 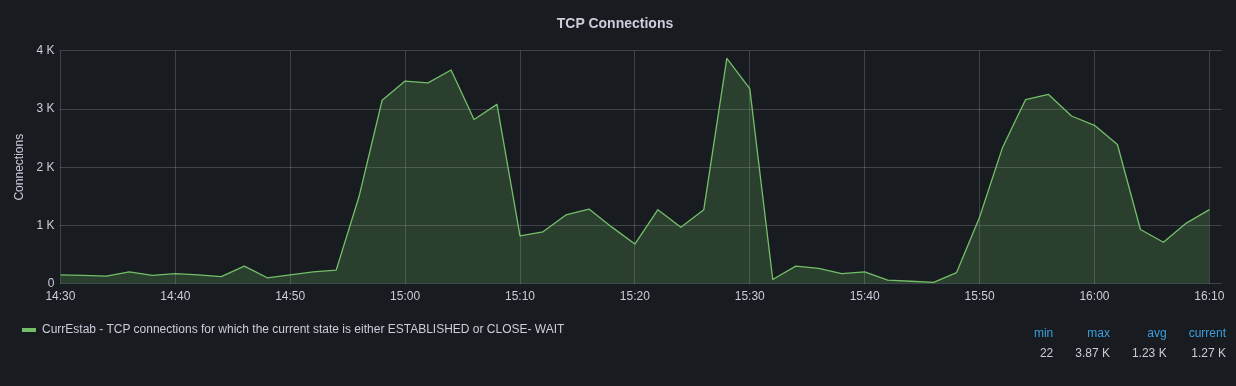 I want to click on text: avg, so click(x=1156, y=333).